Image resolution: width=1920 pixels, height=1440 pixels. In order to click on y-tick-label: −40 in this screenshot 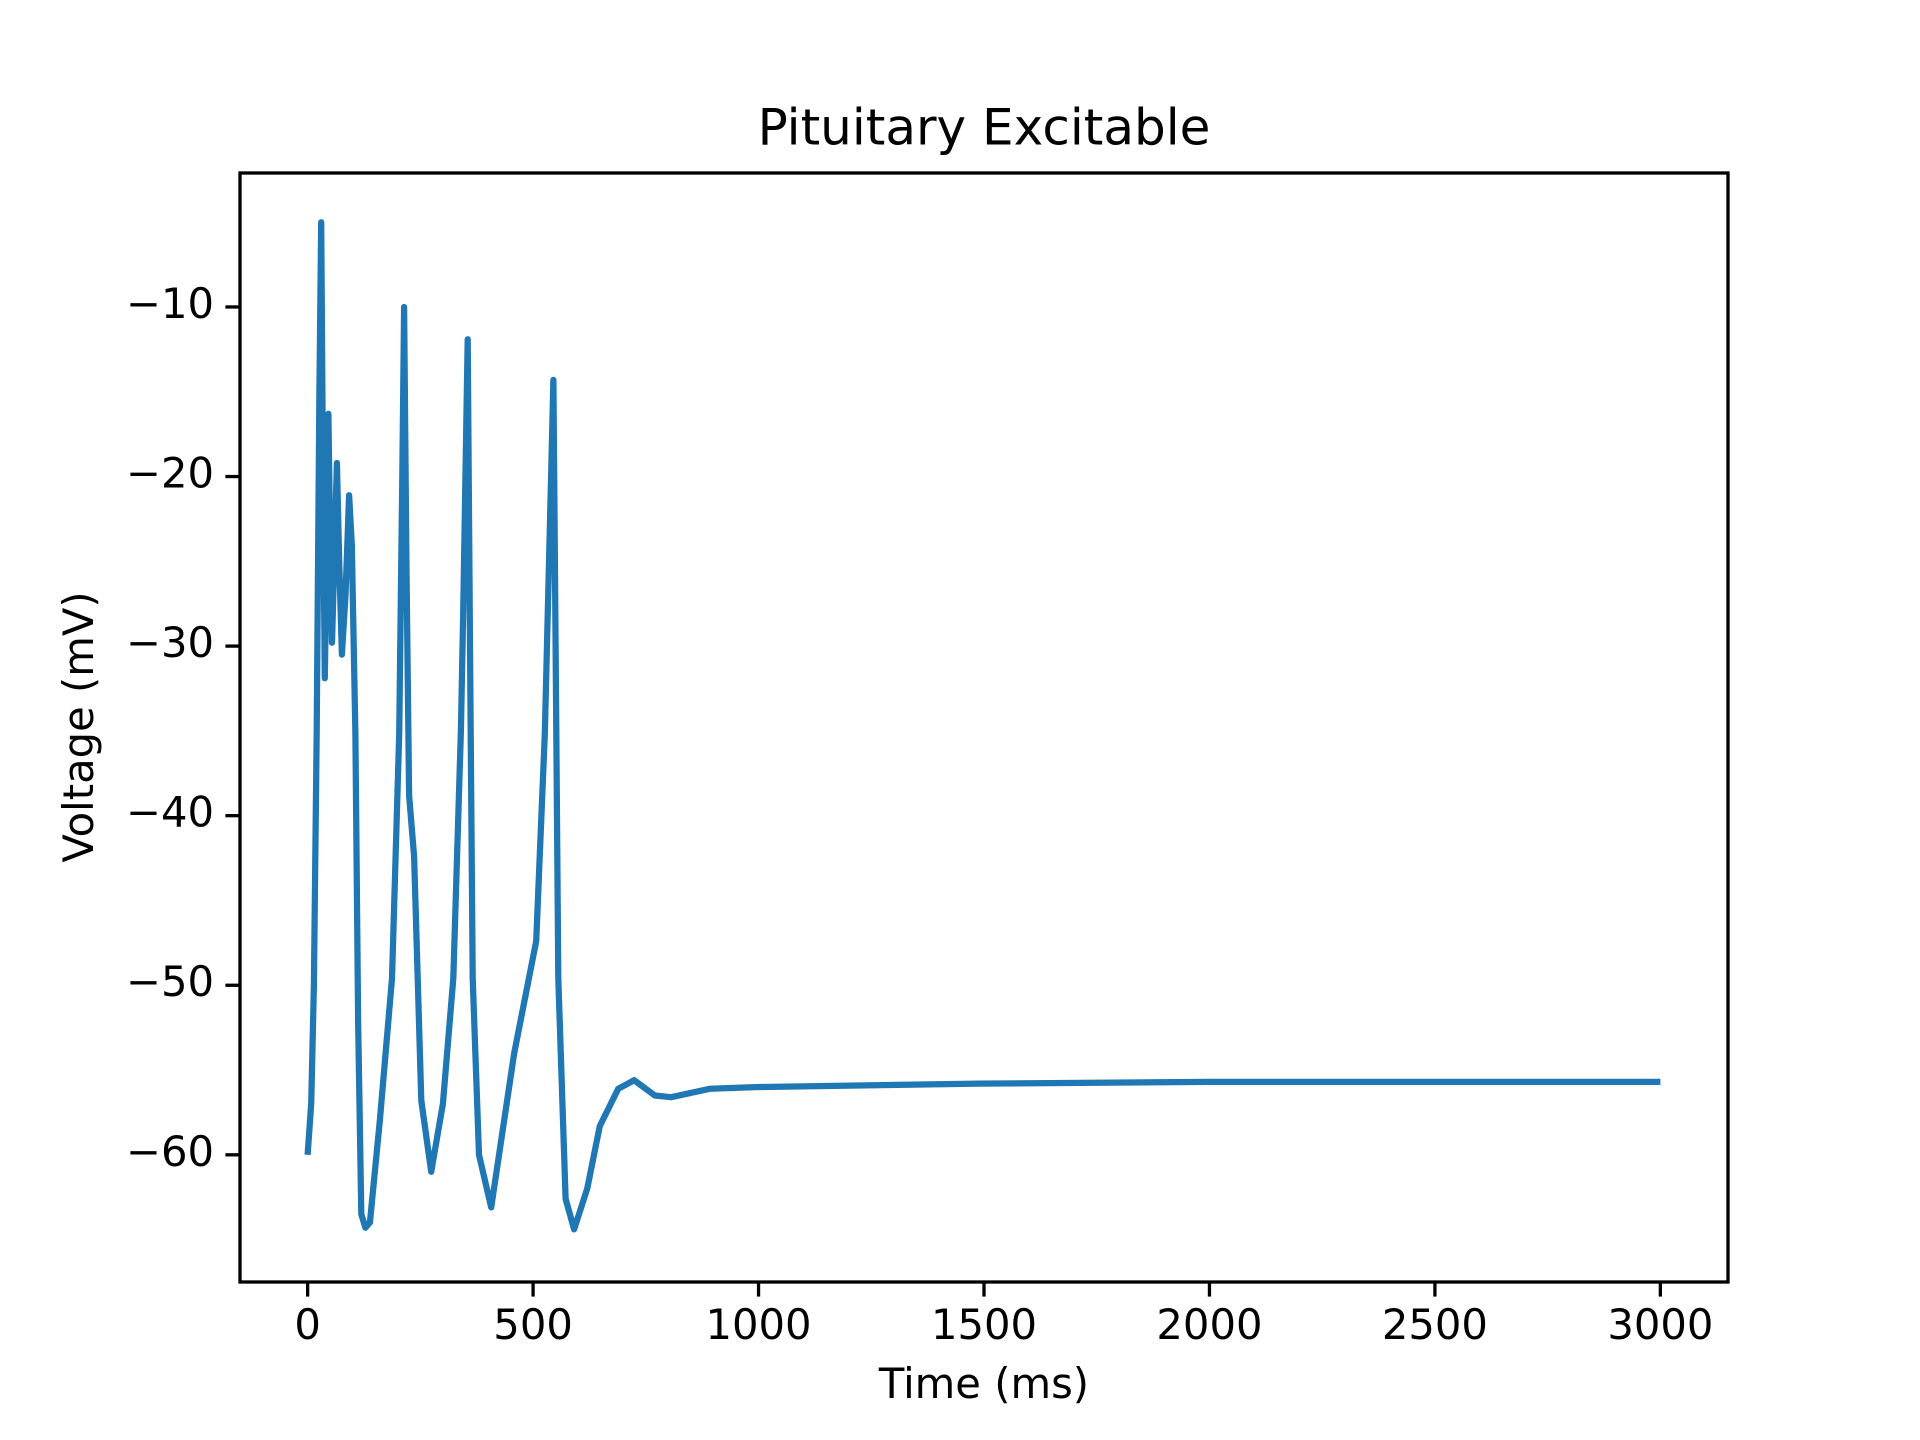, I will do `click(170, 812)`.